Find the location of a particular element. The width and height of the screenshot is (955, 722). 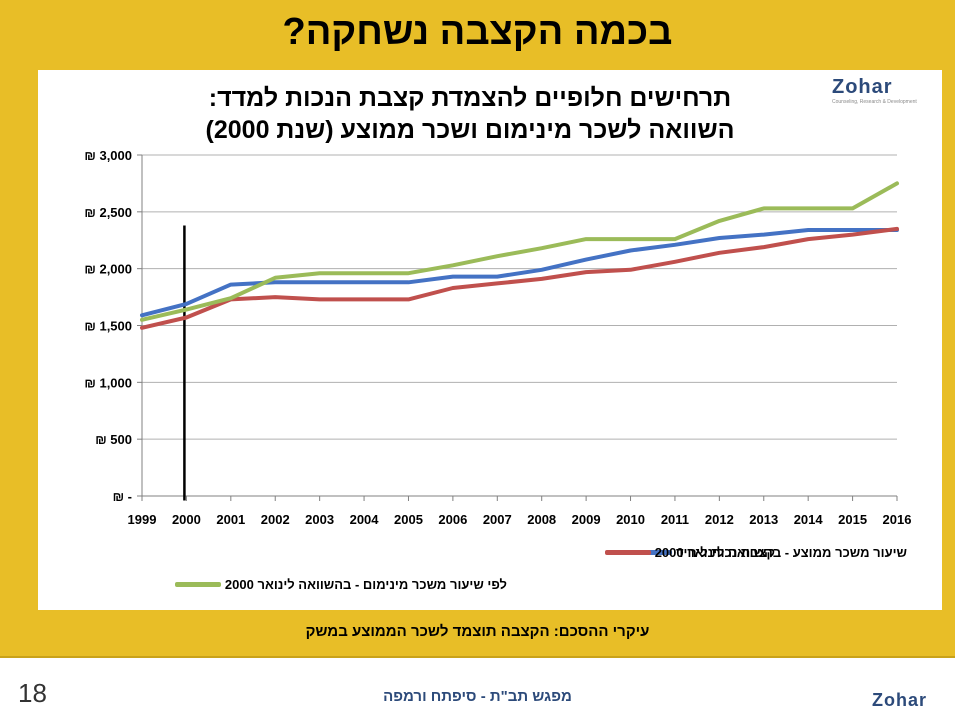

x-tick-label: 2006 is located at coordinates (452, 519).